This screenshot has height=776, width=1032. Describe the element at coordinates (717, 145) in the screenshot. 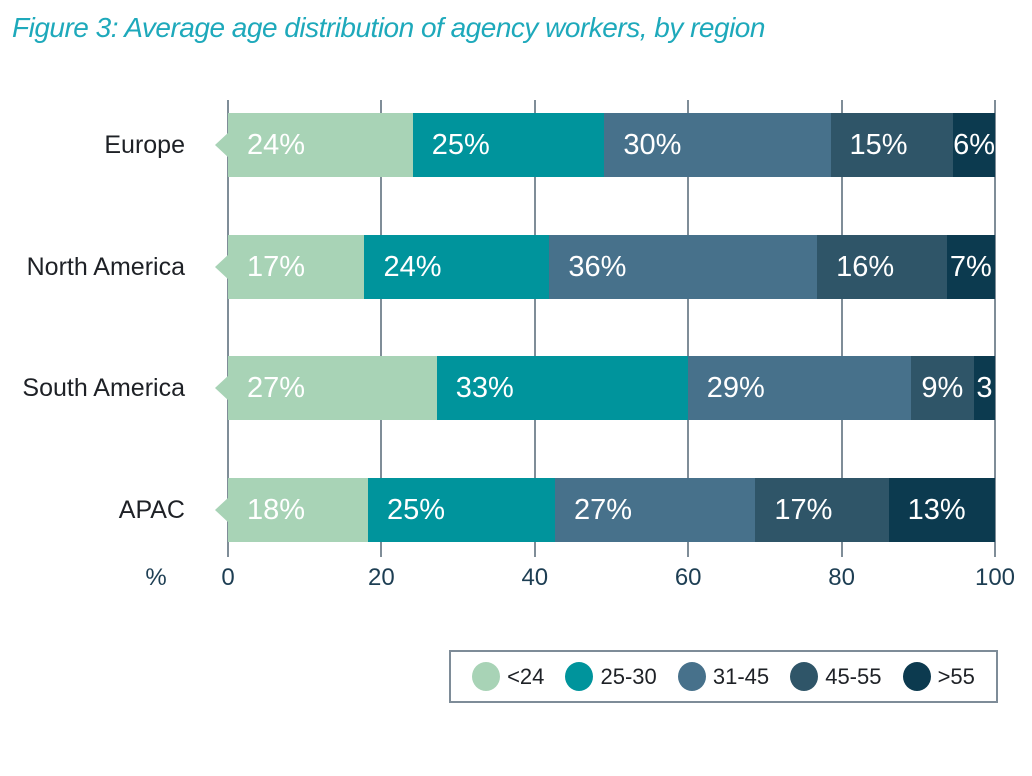

I see `bar-segment: 30%` at that location.